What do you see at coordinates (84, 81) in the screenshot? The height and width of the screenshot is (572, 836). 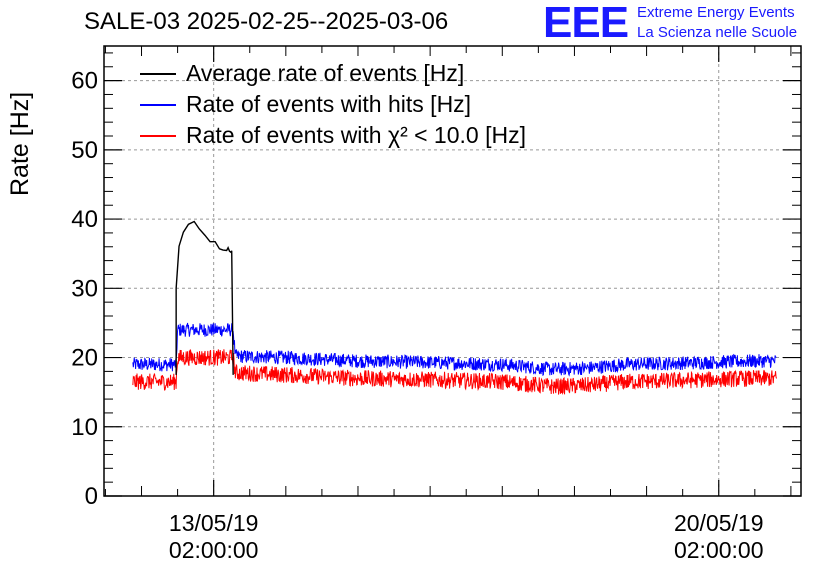 I see `y-tick-label: 60` at bounding box center [84, 81].